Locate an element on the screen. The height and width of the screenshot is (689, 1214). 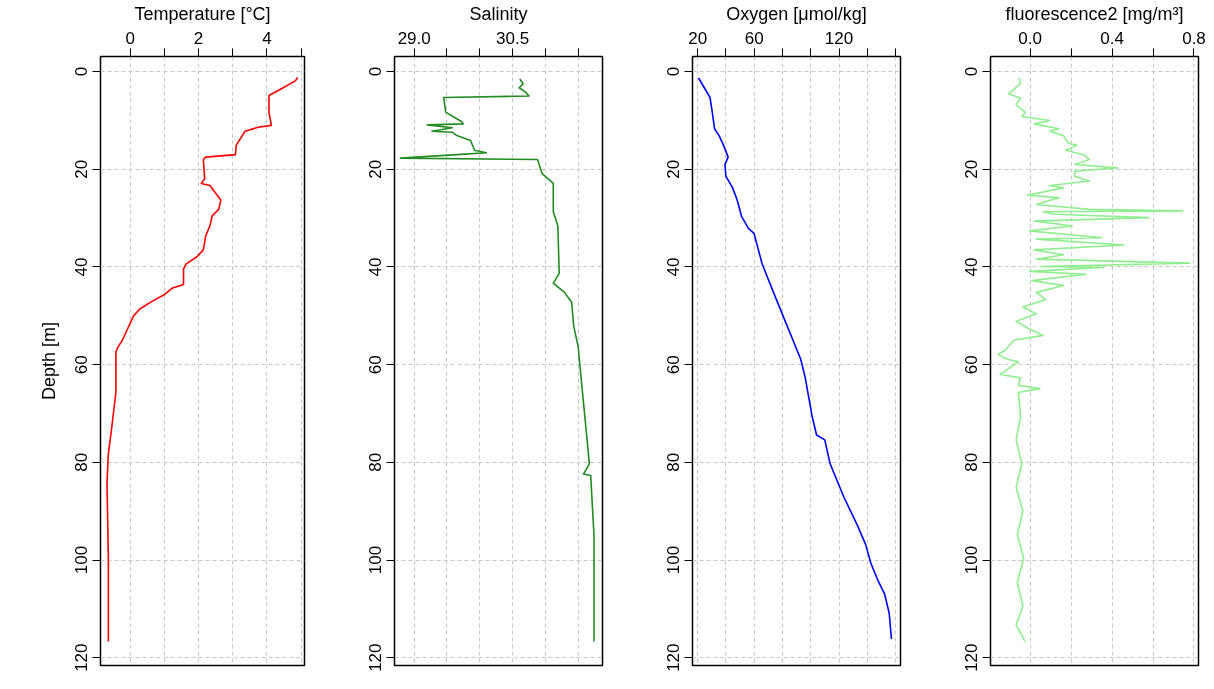
x-tick-label: 0 is located at coordinates (130, 38).